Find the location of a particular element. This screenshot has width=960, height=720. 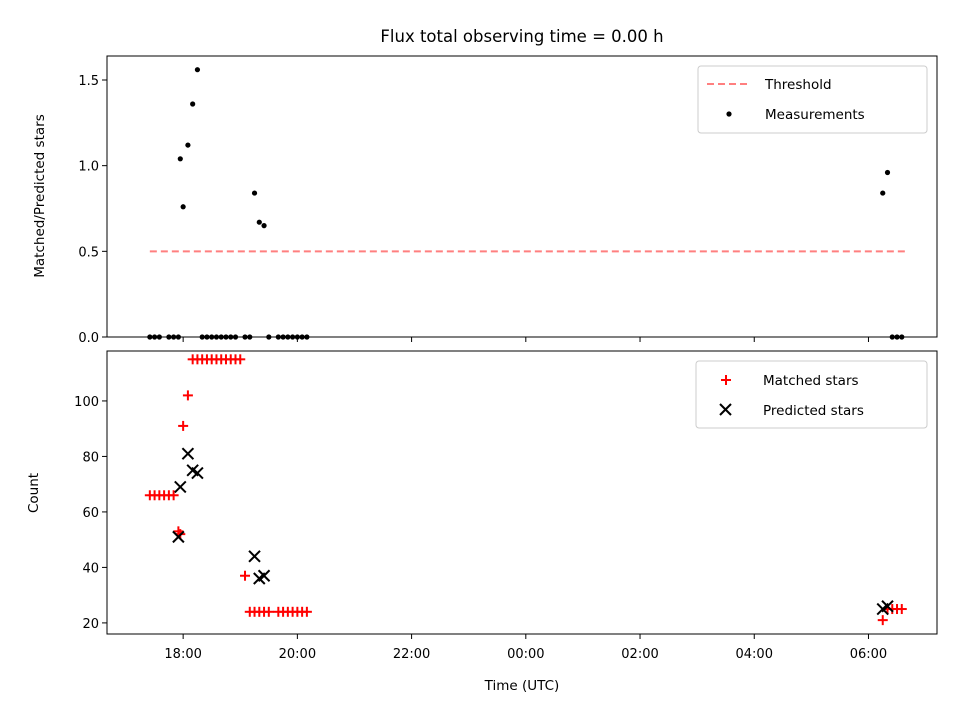

legend-threshold-label: Threshold is located at coordinates (798, 85).